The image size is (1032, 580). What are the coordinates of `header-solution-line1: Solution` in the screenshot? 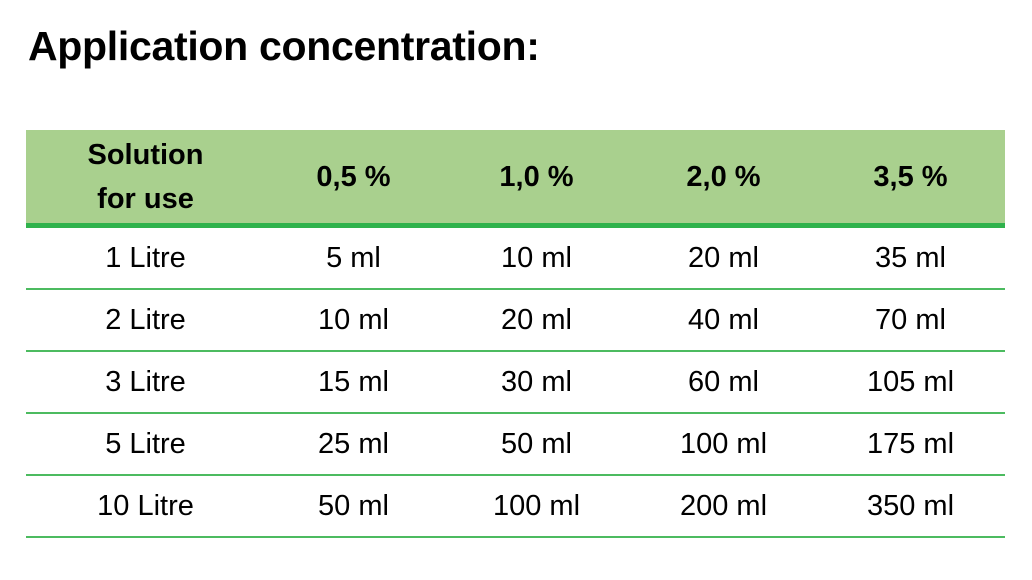 It's located at (145, 154).